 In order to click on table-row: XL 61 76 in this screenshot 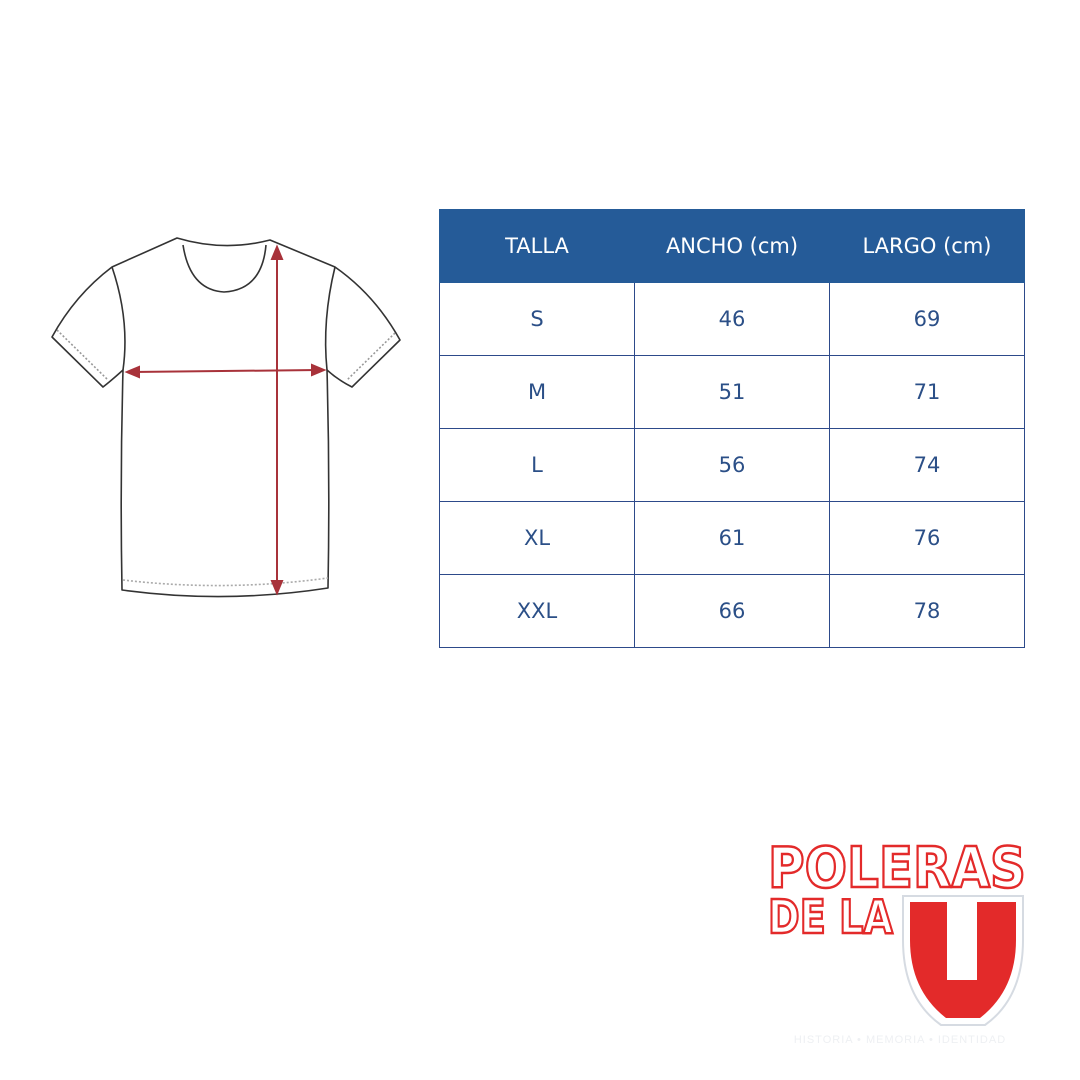, I will do `click(732, 538)`.